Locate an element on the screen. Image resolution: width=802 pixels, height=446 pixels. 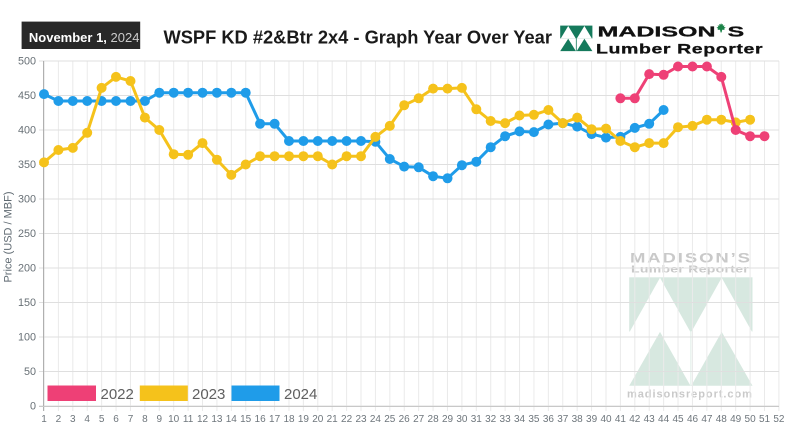
svg-text: 25 is located at coordinates (390, 419).